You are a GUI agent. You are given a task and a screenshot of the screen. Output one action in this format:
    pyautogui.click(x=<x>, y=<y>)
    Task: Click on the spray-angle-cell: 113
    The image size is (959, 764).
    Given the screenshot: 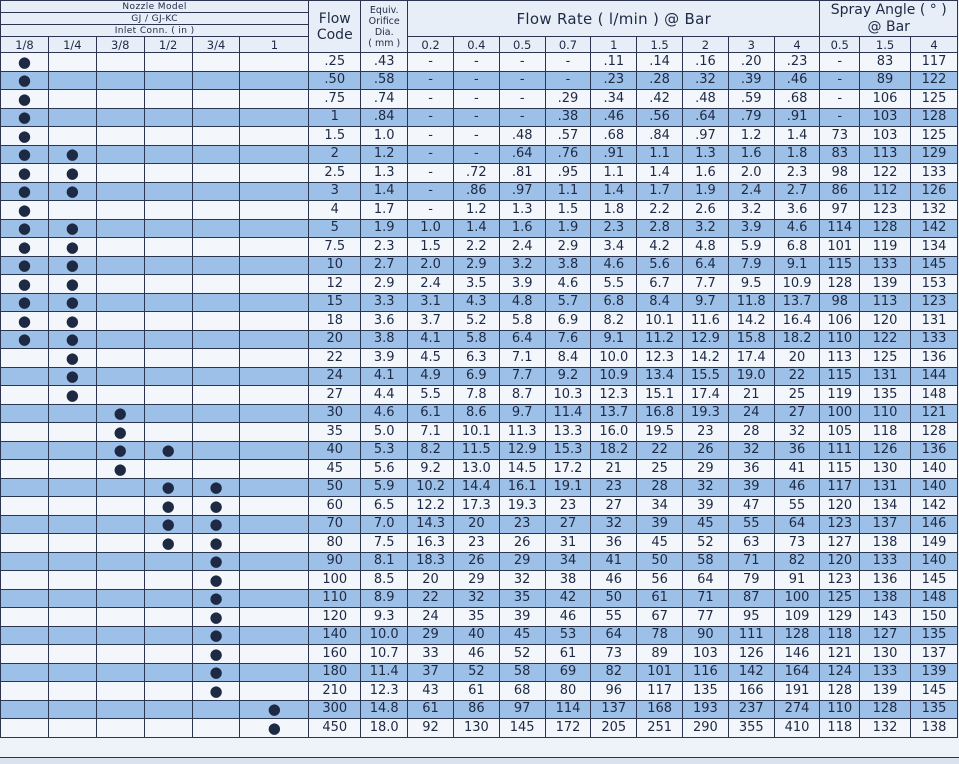 What is the action you would take?
    pyautogui.click(x=885, y=154)
    